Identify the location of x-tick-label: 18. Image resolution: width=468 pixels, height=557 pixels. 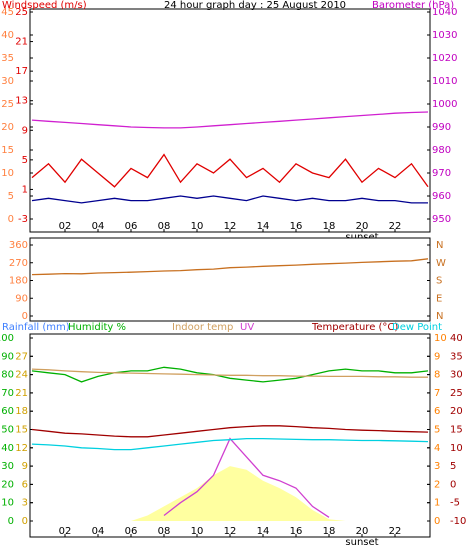
(329, 226).